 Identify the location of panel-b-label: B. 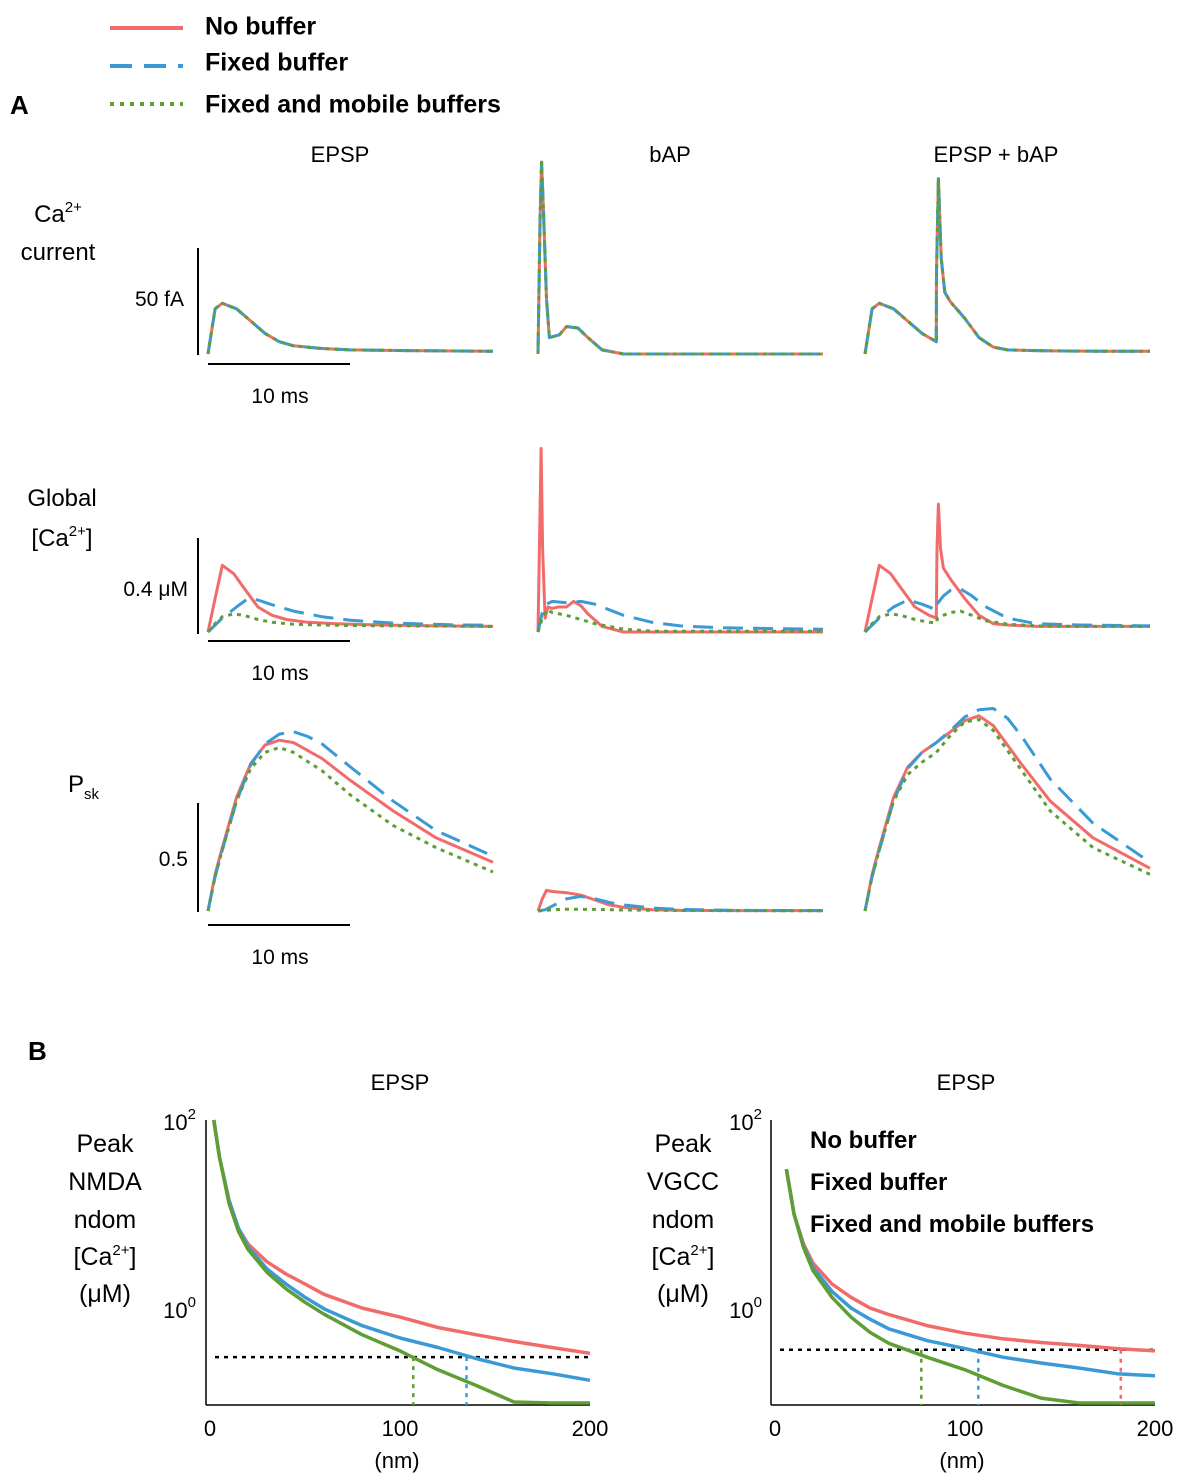
(37, 1051).